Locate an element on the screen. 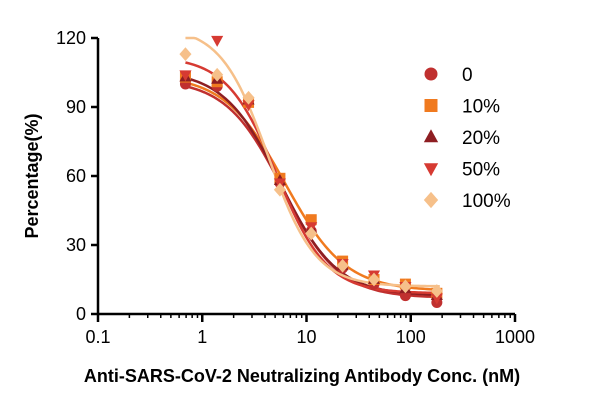  legend-label: 50% is located at coordinates (481, 170).